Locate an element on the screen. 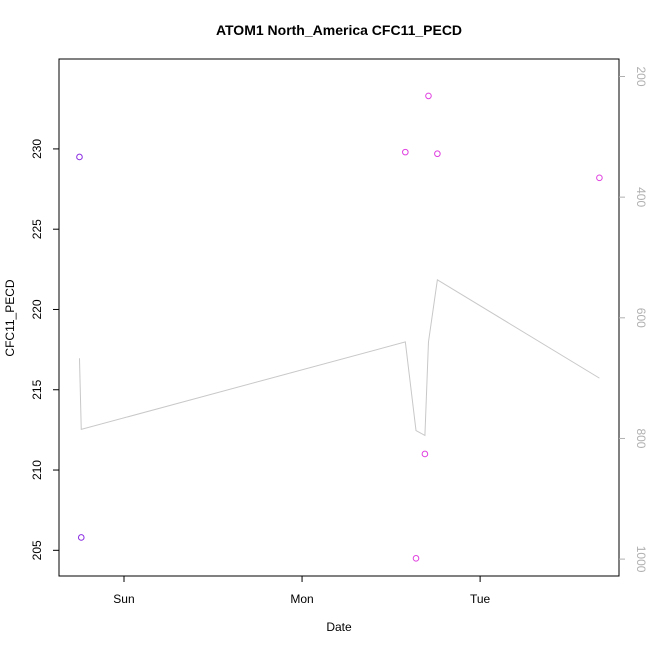  x-tick-label: Mon is located at coordinates (301, 599).